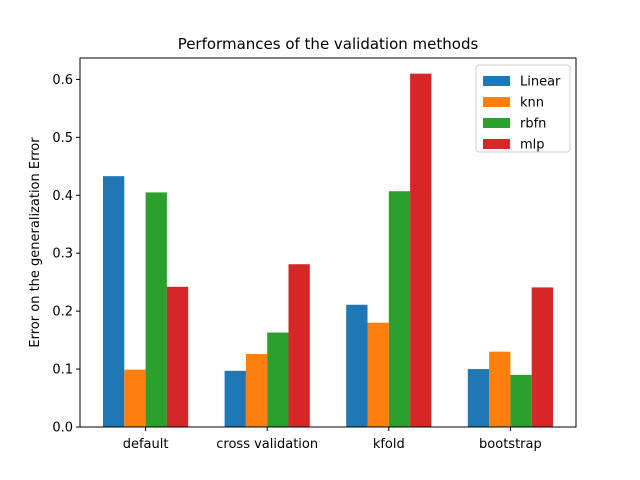 The image size is (640, 480). I want to click on bar-mlp-kfold, so click(421, 250).